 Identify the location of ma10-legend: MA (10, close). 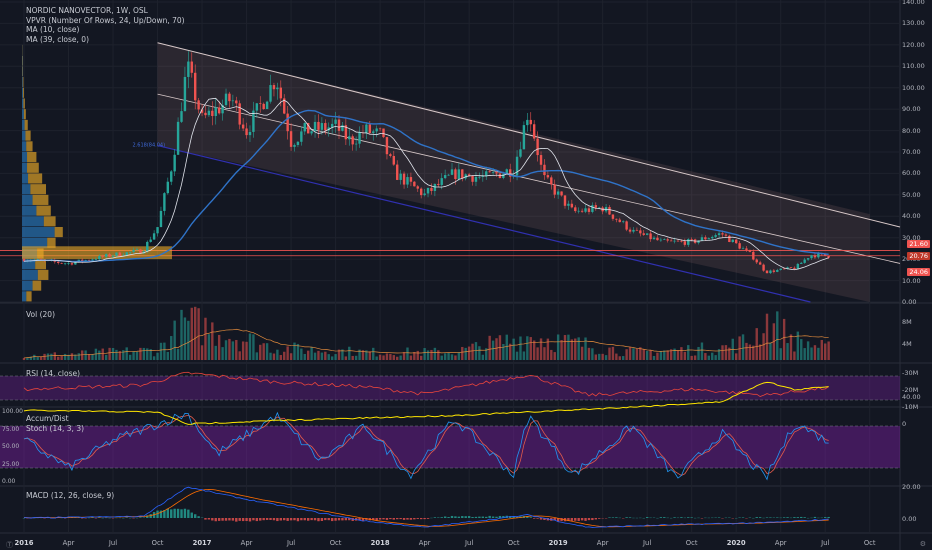
(53, 30).